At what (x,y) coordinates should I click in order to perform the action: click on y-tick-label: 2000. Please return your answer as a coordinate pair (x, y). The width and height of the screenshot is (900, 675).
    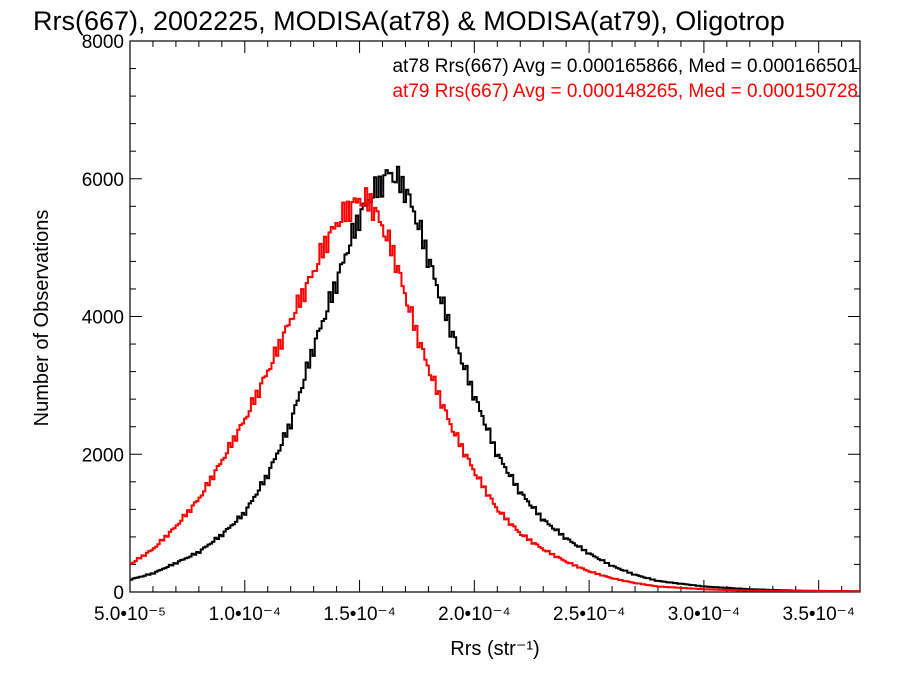
    Looking at the image, I should click on (103, 455).